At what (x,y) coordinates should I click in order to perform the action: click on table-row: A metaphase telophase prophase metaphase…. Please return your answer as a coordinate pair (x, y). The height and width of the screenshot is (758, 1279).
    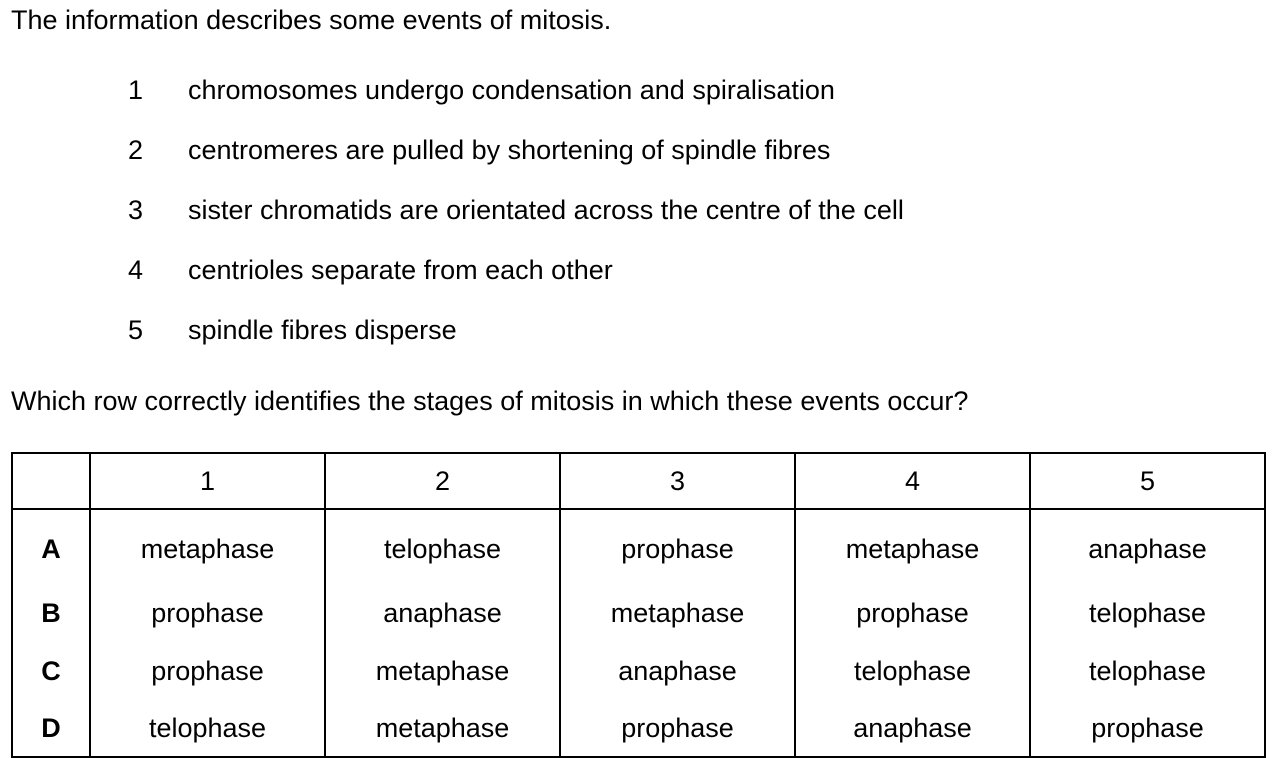
    Looking at the image, I should click on (638, 546).